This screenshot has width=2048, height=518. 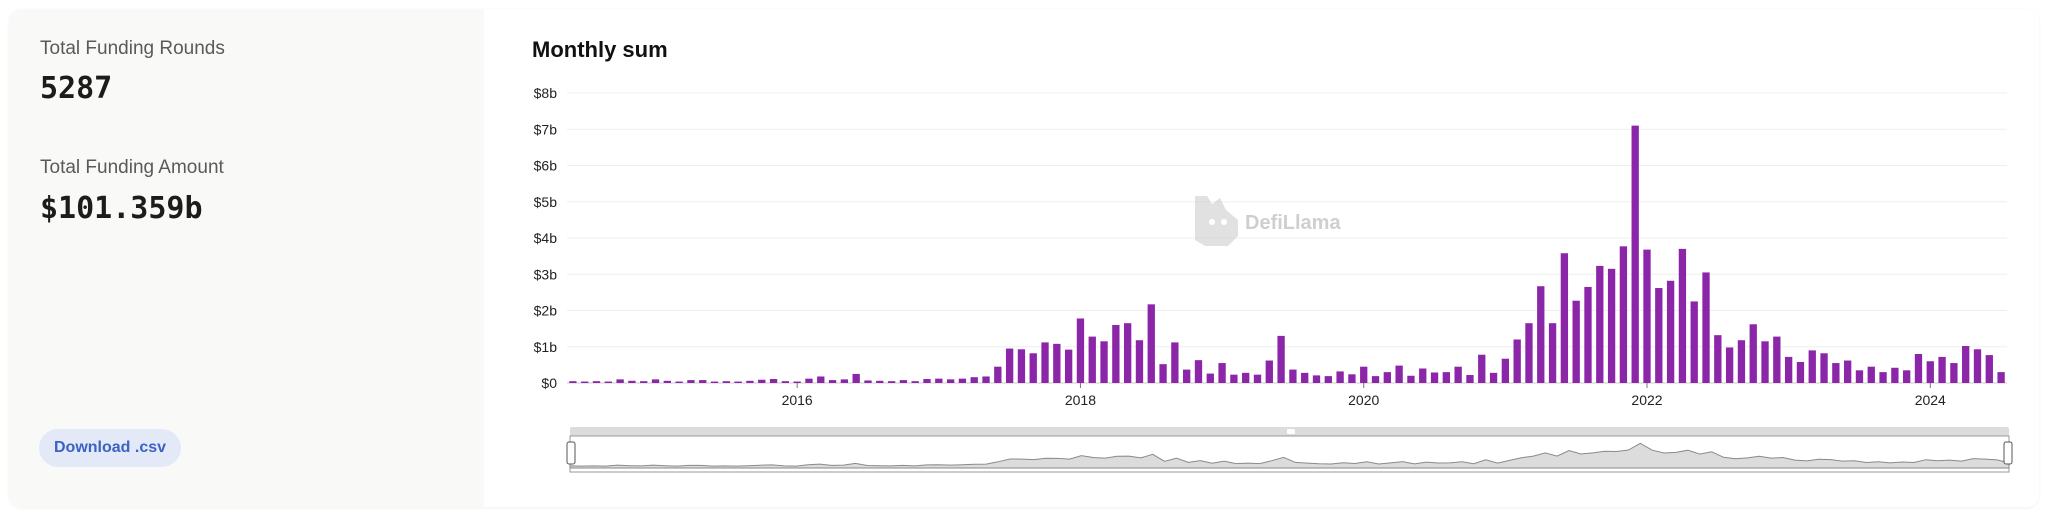 What do you see at coordinates (1289, 450) in the screenshot?
I see `data-zoom-slider` at bounding box center [1289, 450].